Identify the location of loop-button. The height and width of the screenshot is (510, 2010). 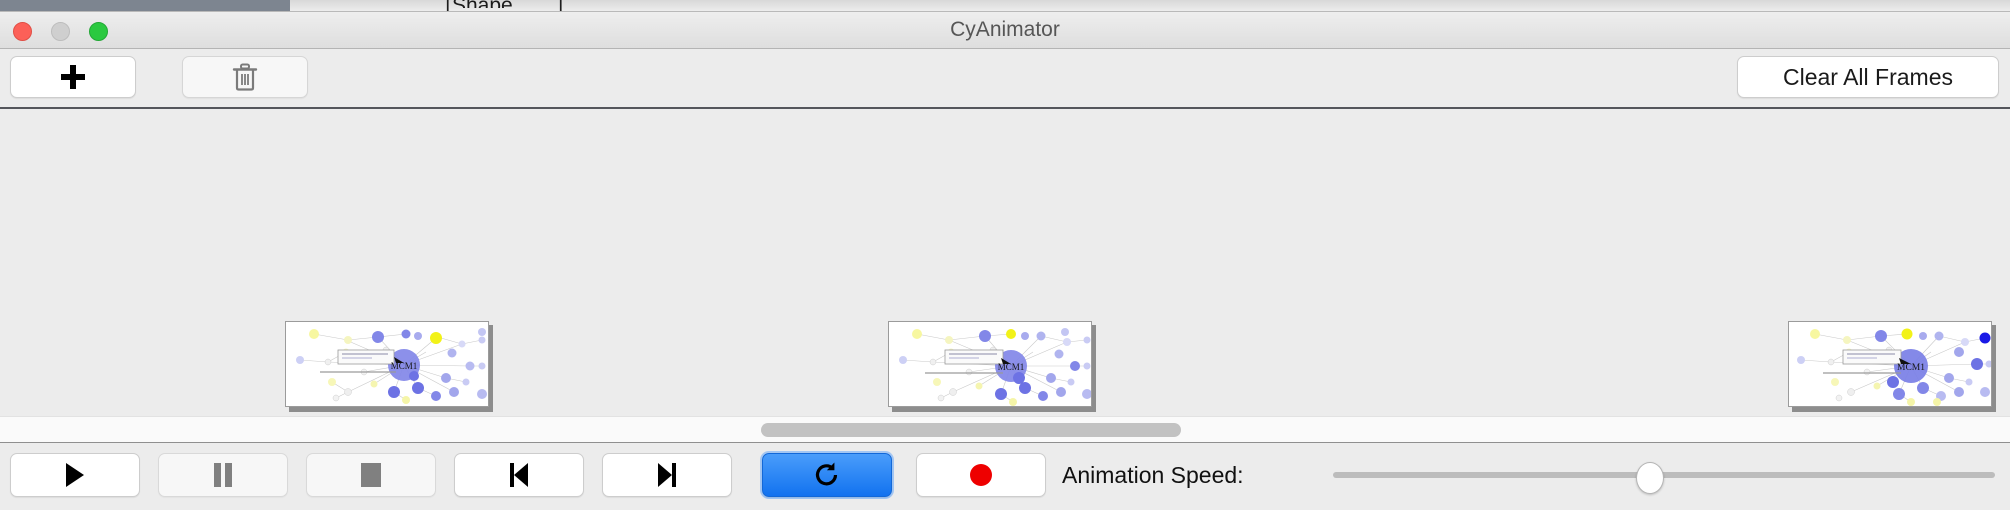
(827, 475).